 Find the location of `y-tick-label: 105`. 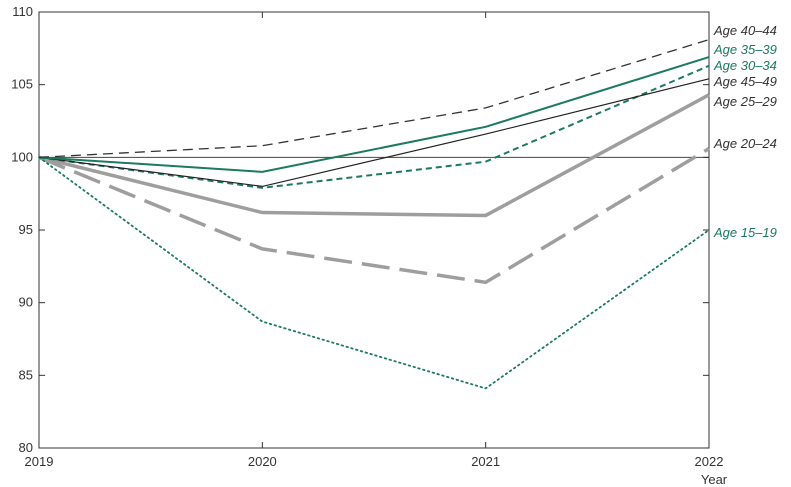

y-tick-label: 105 is located at coordinates (22, 84).